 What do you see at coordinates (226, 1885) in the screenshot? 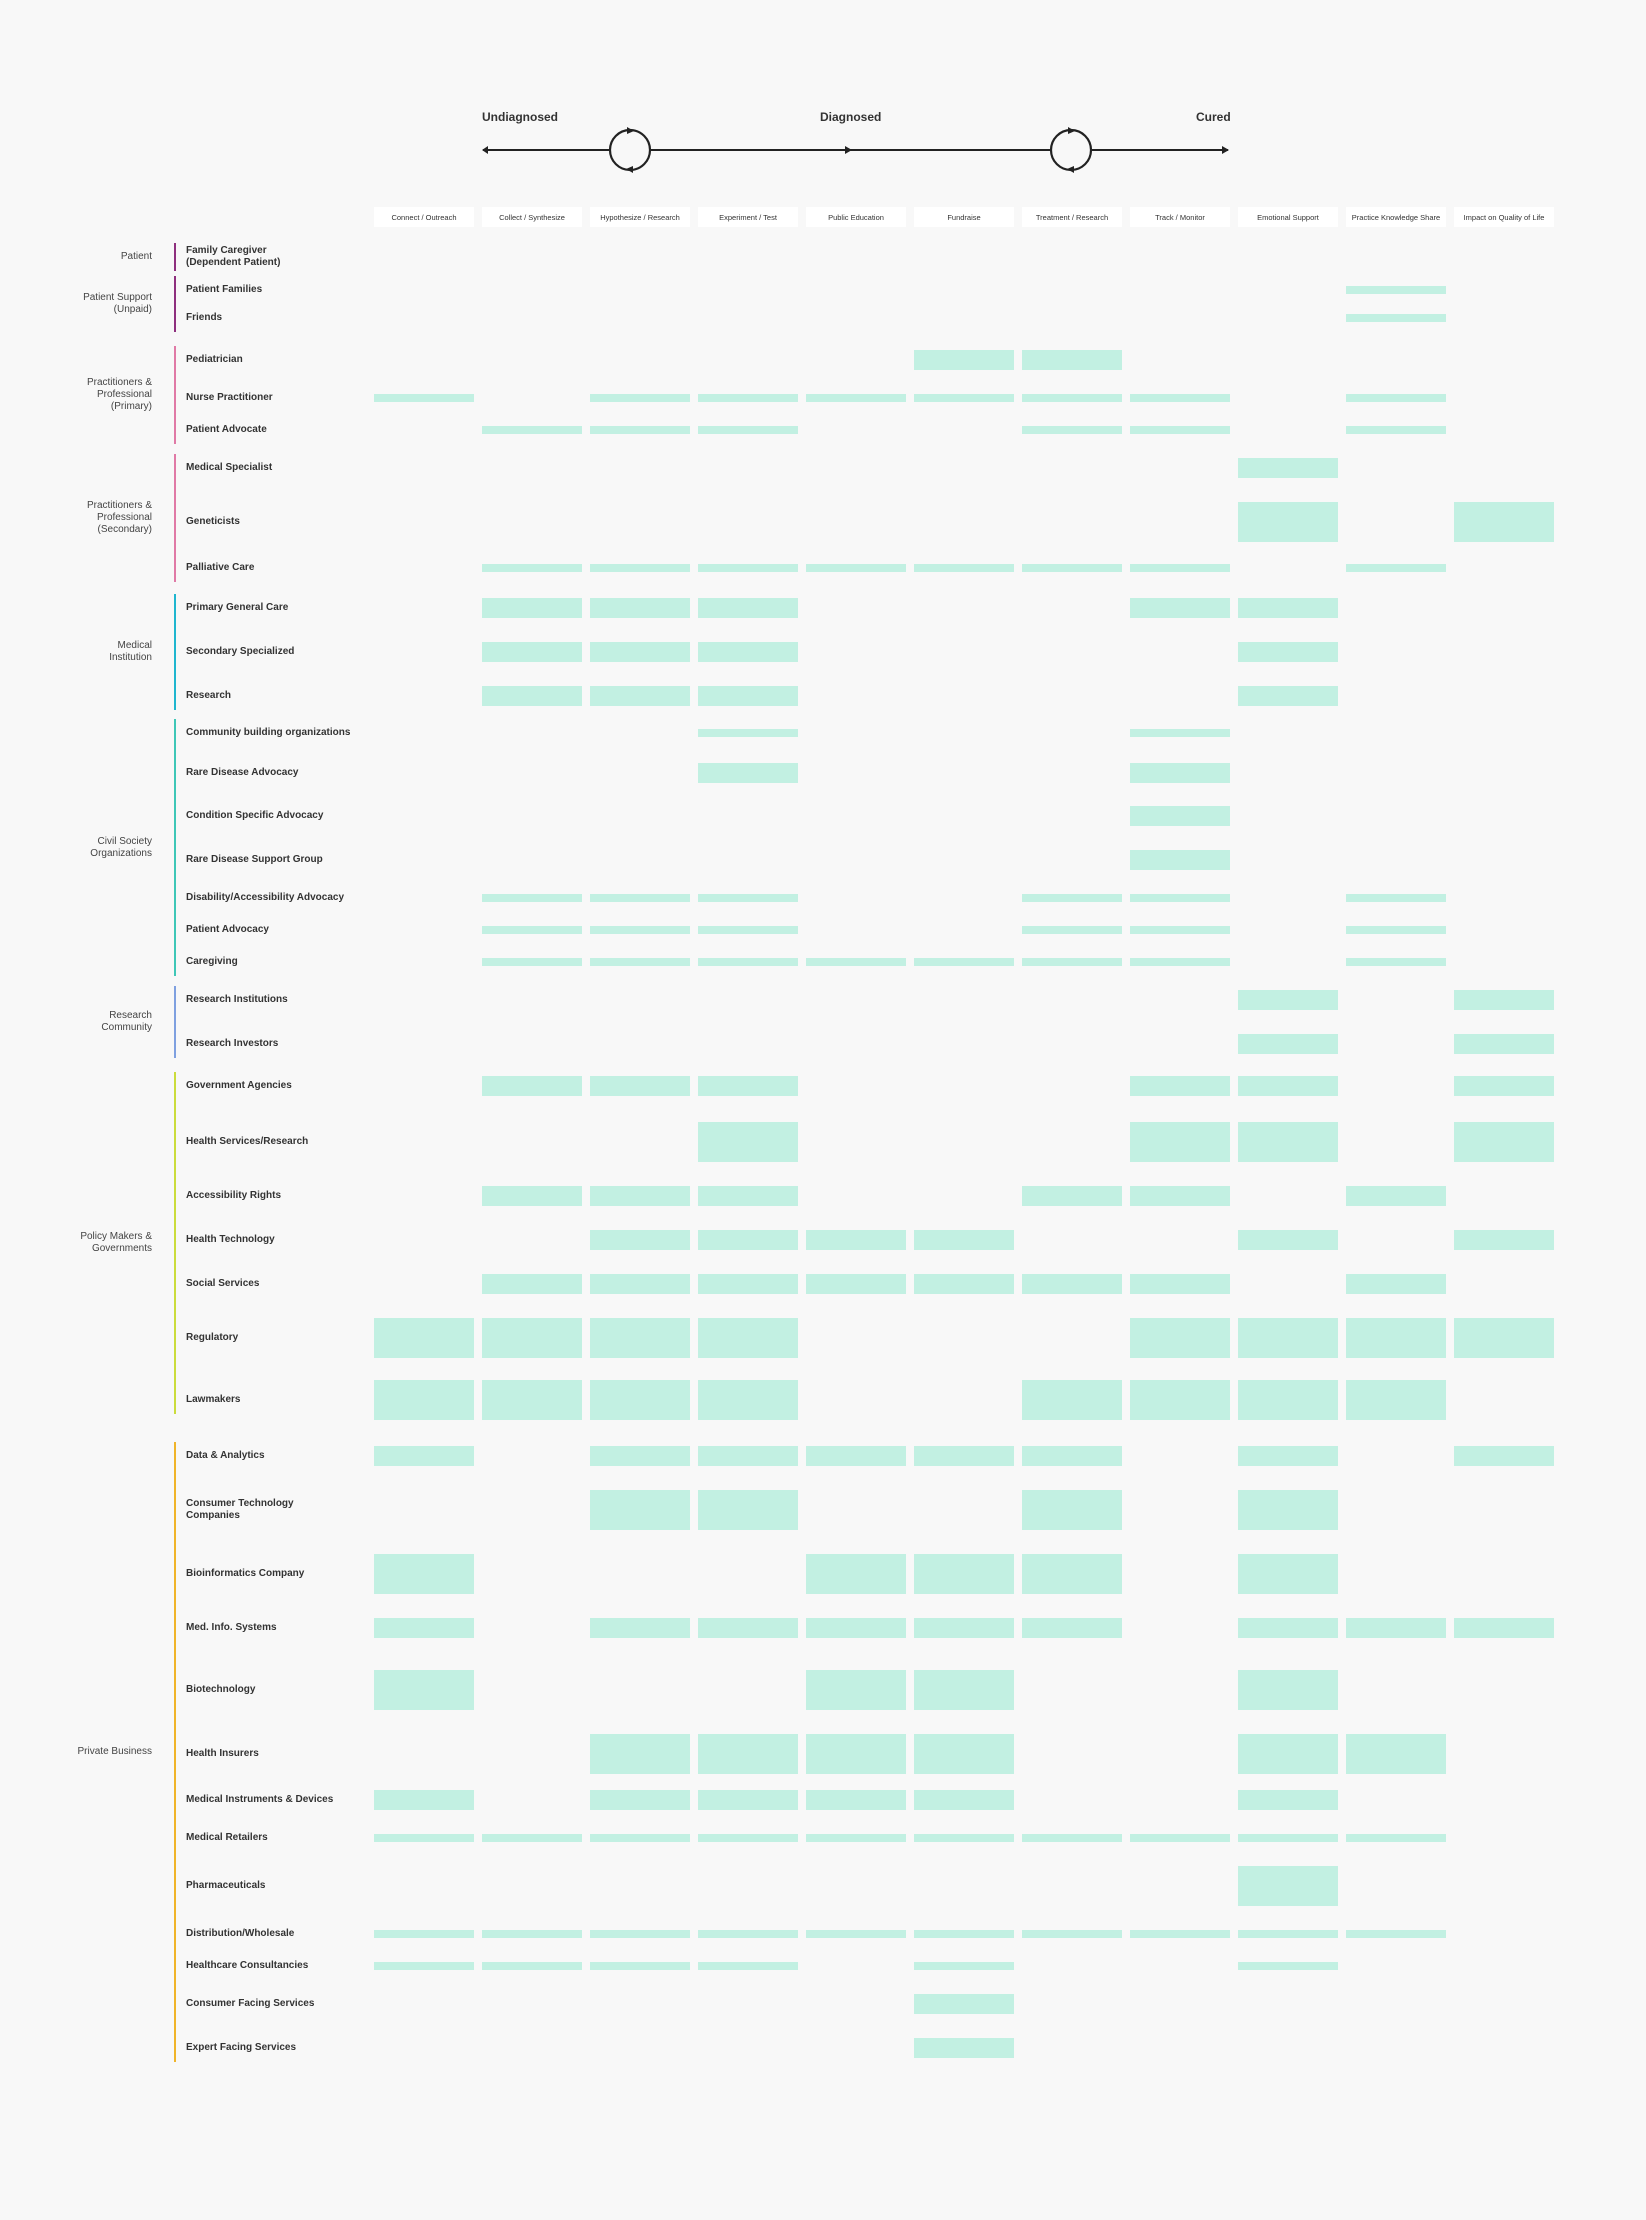
I see `row-label: Pharmaceuticals` at bounding box center [226, 1885].